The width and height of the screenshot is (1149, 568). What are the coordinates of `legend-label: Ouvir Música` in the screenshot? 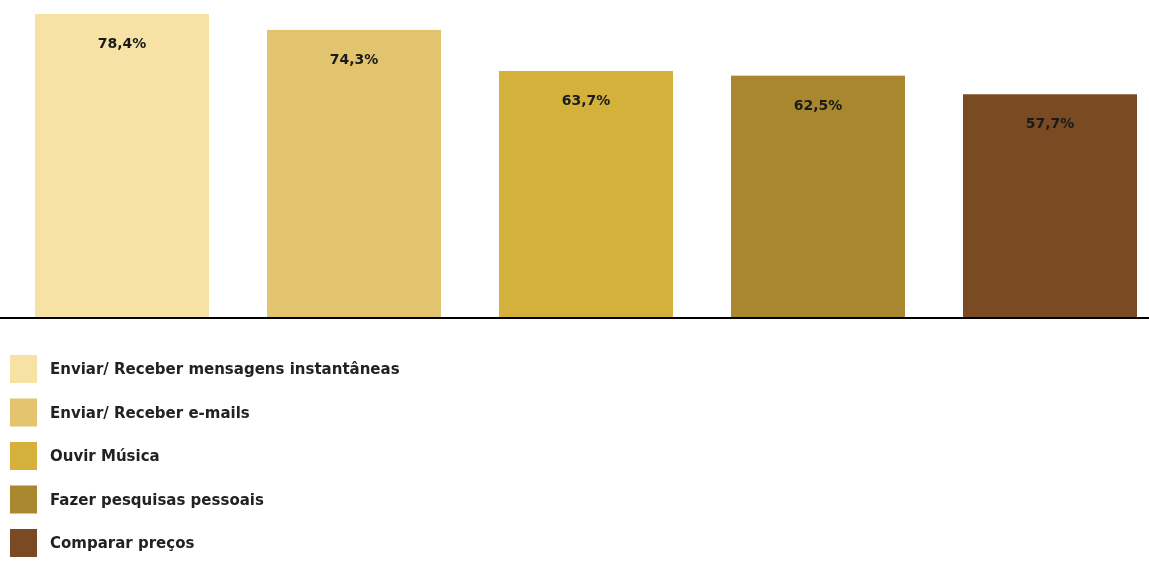 It's located at (105, 456).